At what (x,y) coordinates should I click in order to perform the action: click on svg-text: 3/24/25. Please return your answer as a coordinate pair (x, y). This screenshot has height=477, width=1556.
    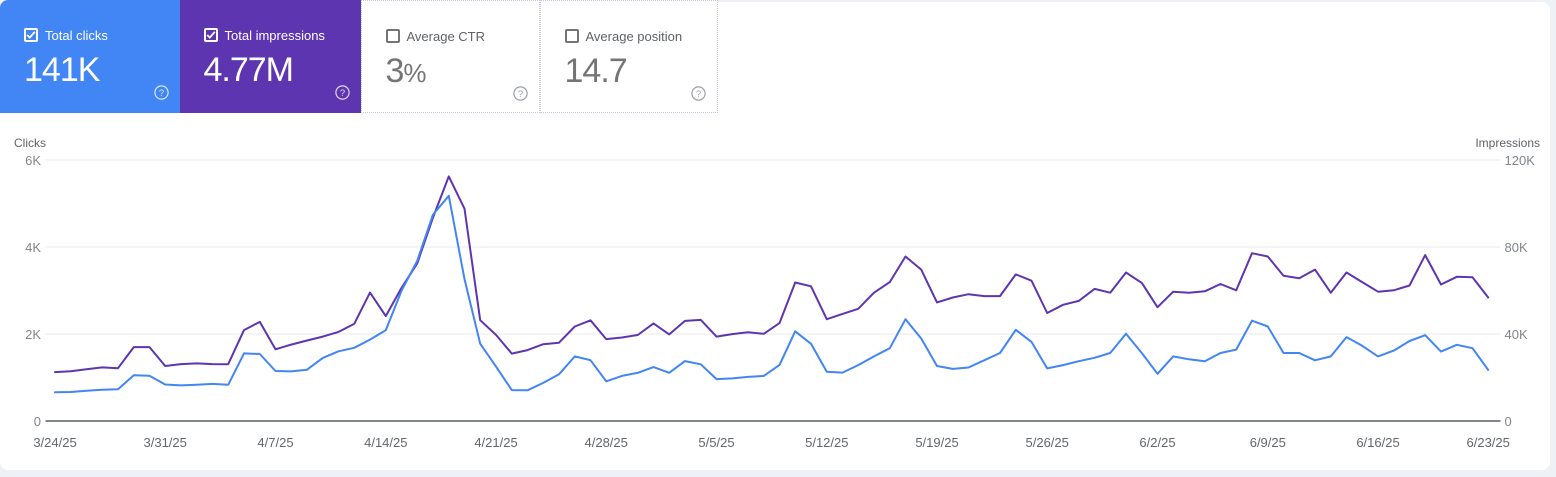
    Looking at the image, I should click on (54, 442).